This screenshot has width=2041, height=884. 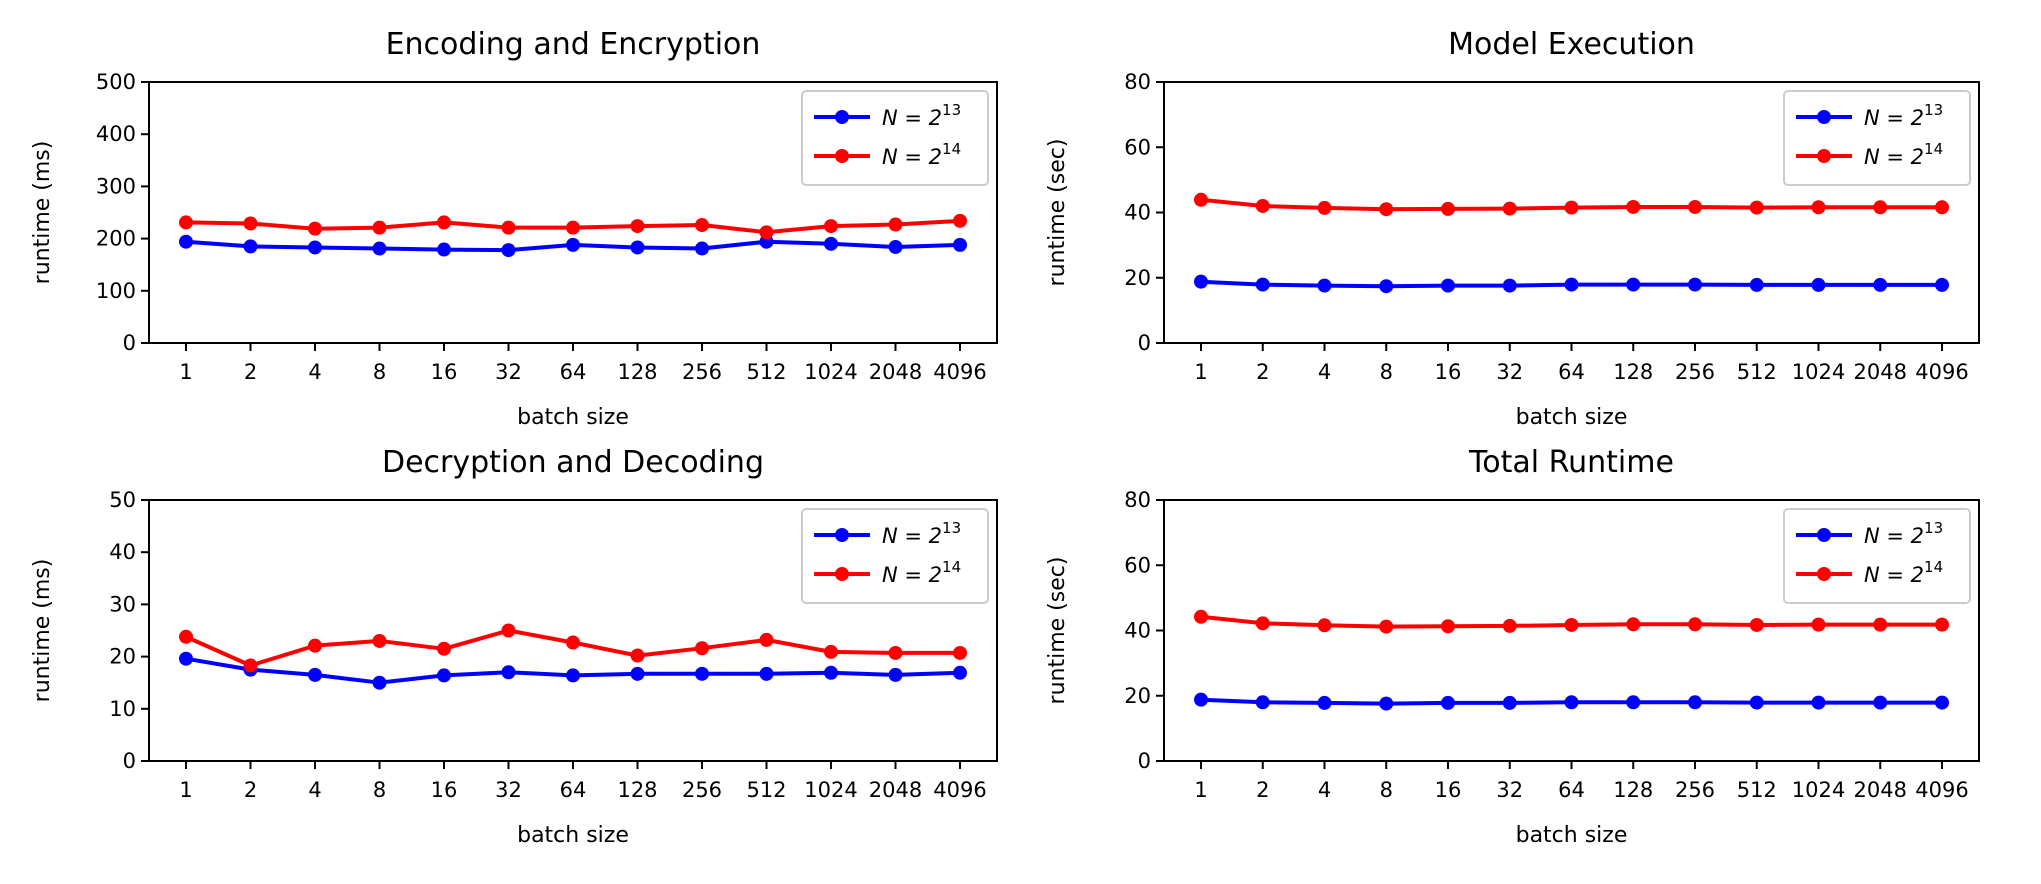 What do you see at coordinates (116, 291) in the screenshot?
I see `y-tick-label: 100` at bounding box center [116, 291].